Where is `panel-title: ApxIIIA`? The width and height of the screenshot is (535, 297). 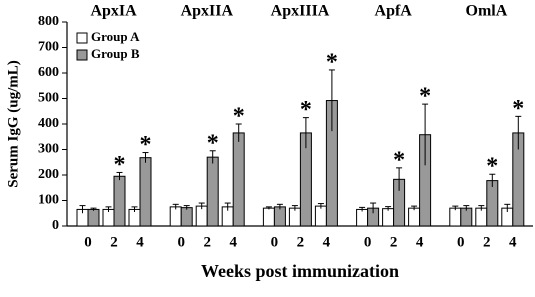 panel-title: ApxIIIA is located at coordinates (300, 11).